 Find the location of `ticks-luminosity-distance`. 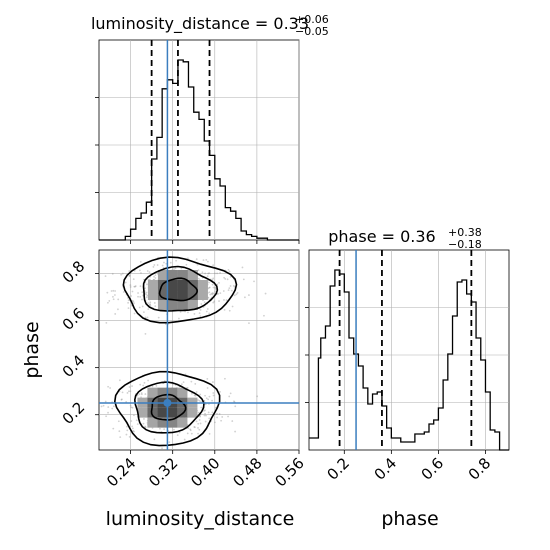

ticks-luminosity-distance is located at coordinates (197, 170).